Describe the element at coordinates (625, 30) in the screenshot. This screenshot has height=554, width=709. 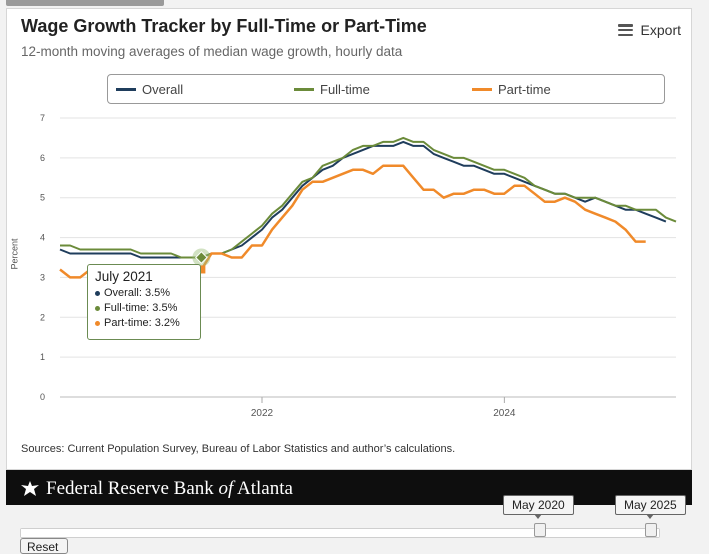
I see `hamburger-menu-icon` at that location.